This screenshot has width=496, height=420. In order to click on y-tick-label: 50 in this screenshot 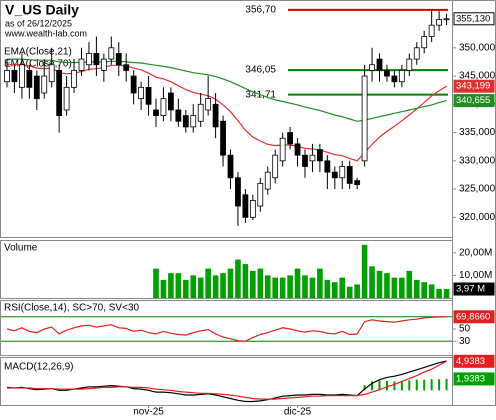, I will do `click(465, 329)`.